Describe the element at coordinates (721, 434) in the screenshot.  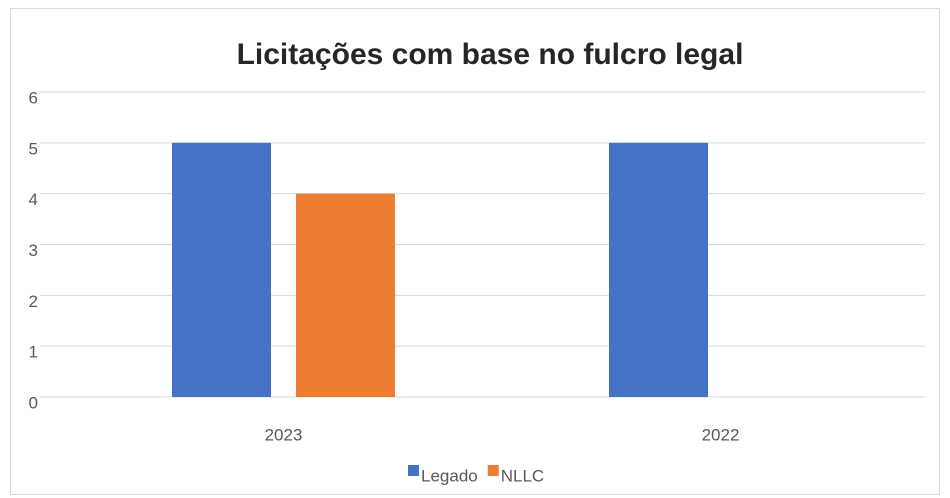
I see `x-tick-label: 2022` at that location.